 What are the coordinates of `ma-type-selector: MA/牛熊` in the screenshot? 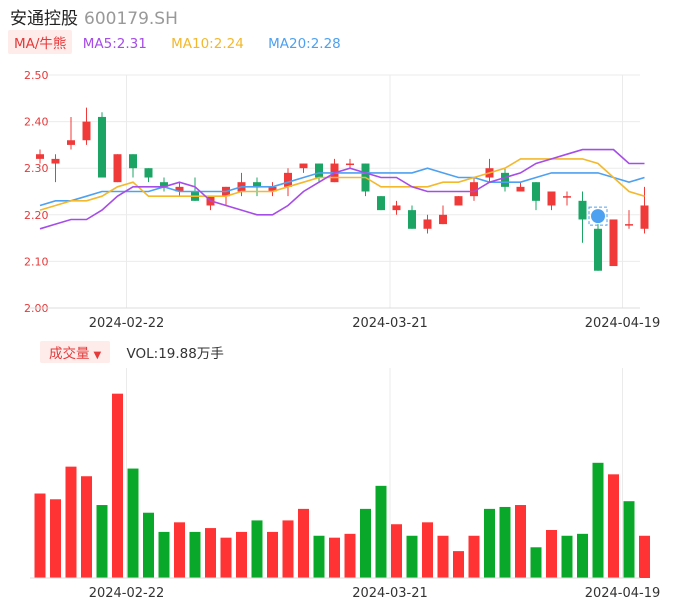 It's located at (40, 42).